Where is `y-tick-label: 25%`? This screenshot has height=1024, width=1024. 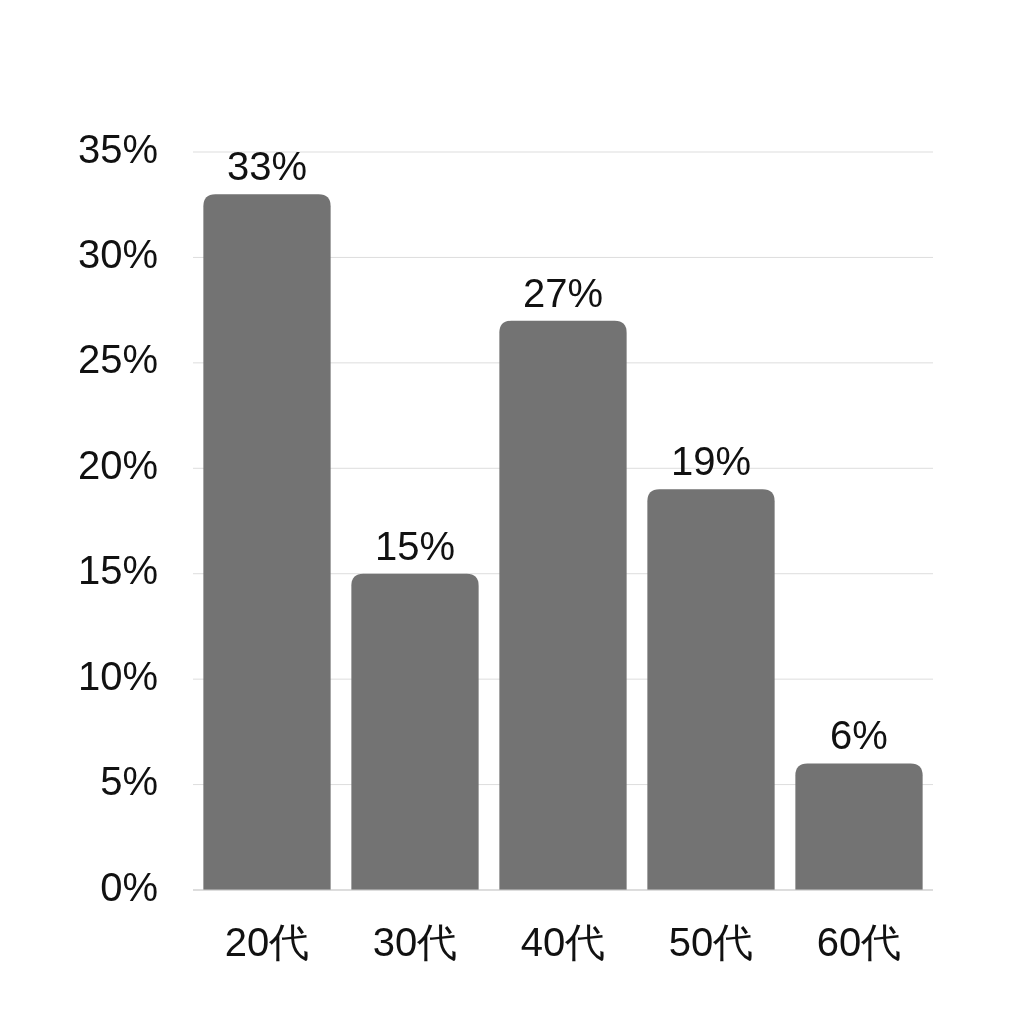 y-tick-label: 25% is located at coordinates (117, 359).